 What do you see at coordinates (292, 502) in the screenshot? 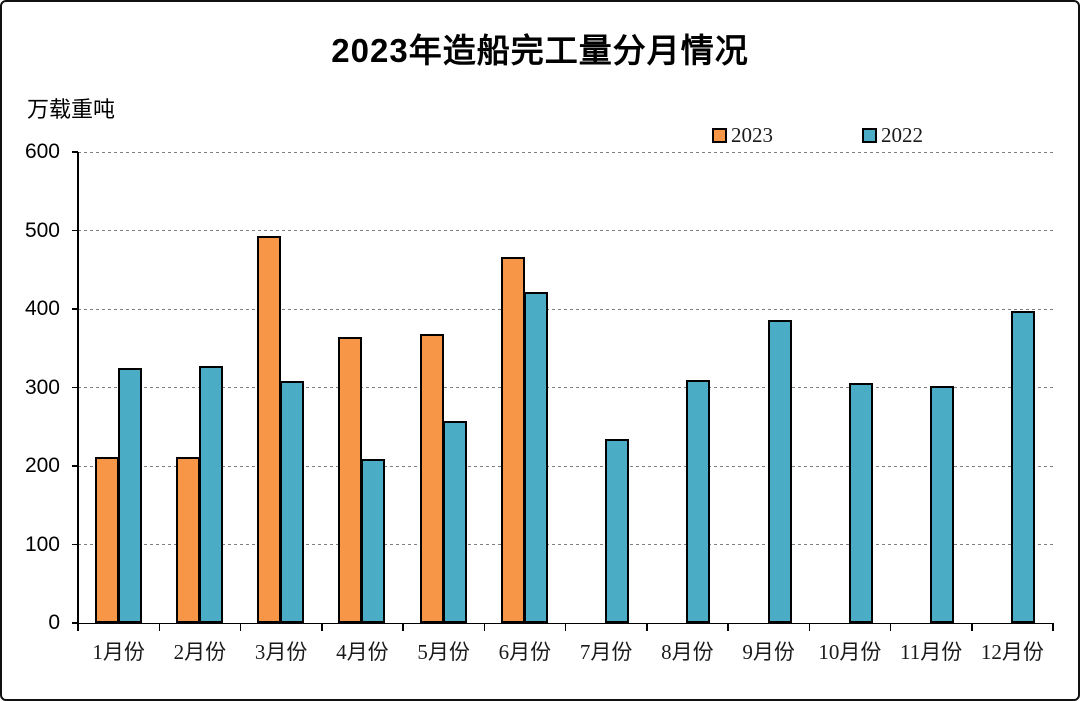
I see `bar-2022-3月份` at bounding box center [292, 502].